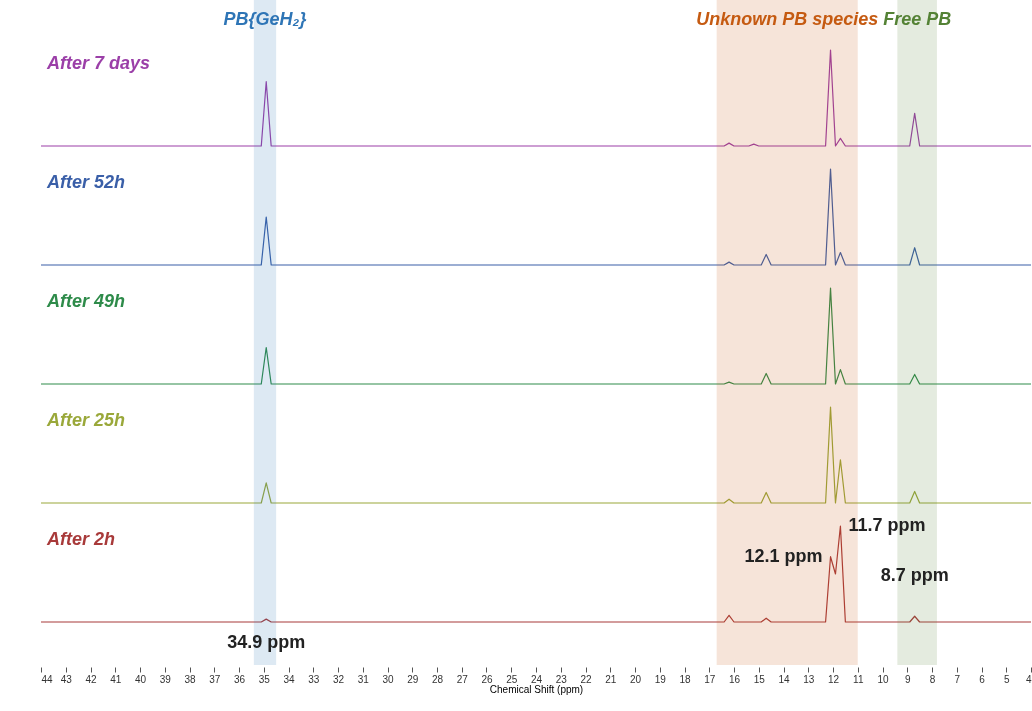  Describe the element at coordinates (685, 679) in the screenshot. I see `x-tick-label: 18` at that location.